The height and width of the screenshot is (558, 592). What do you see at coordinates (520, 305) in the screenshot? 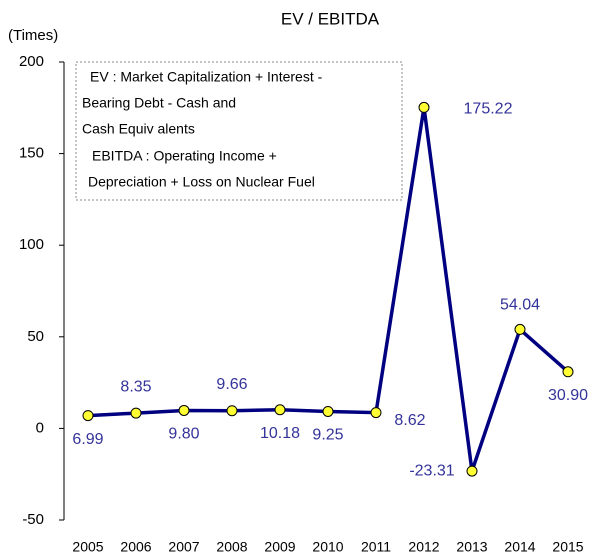
I see `value-label: 54.04` at bounding box center [520, 305].